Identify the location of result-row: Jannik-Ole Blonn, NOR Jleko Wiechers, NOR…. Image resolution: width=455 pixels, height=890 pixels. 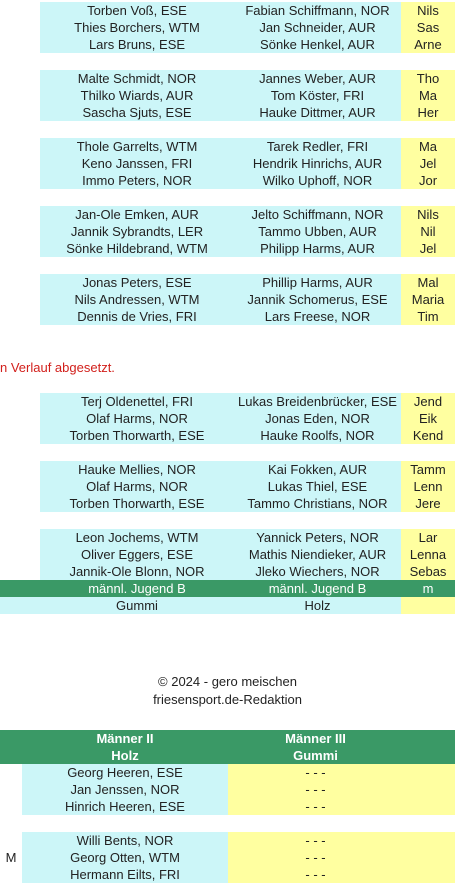
(227, 571).